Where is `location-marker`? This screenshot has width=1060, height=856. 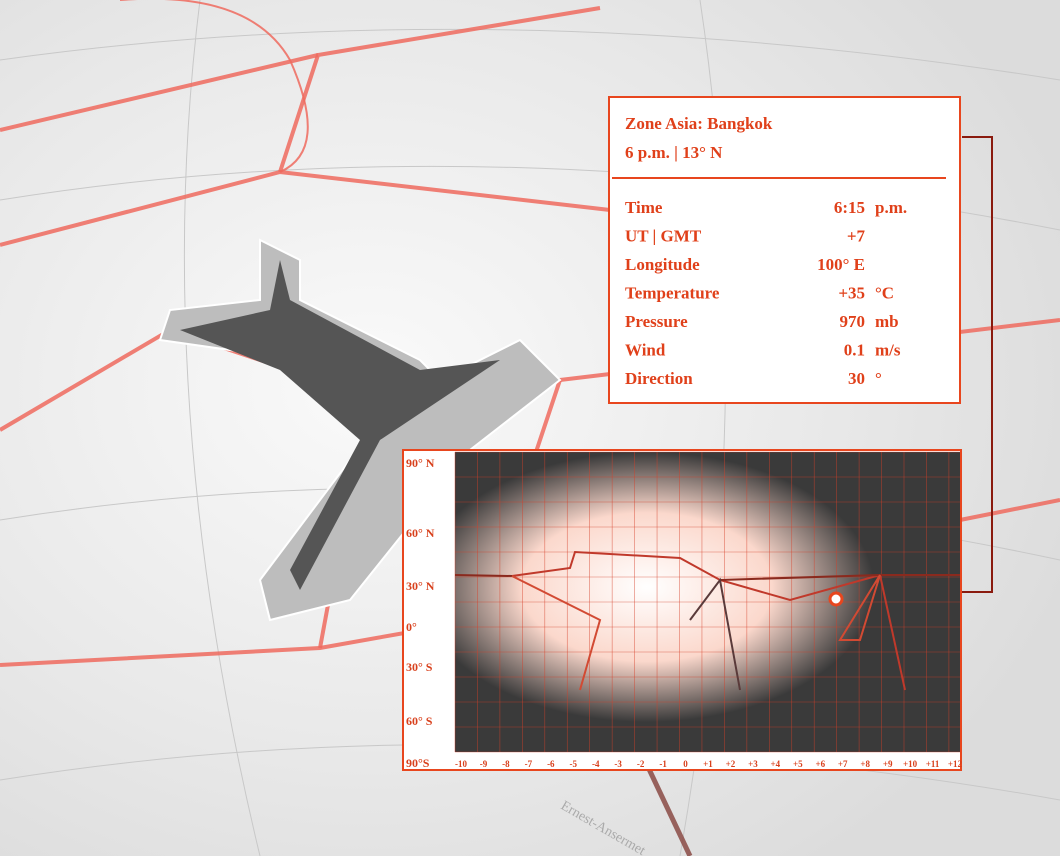
location-marker is located at coordinates (836, 599).